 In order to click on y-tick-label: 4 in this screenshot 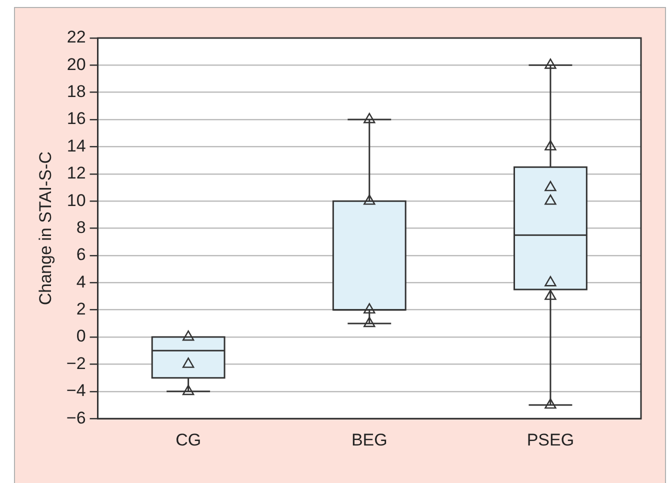, I will do `click(81, 282)`.